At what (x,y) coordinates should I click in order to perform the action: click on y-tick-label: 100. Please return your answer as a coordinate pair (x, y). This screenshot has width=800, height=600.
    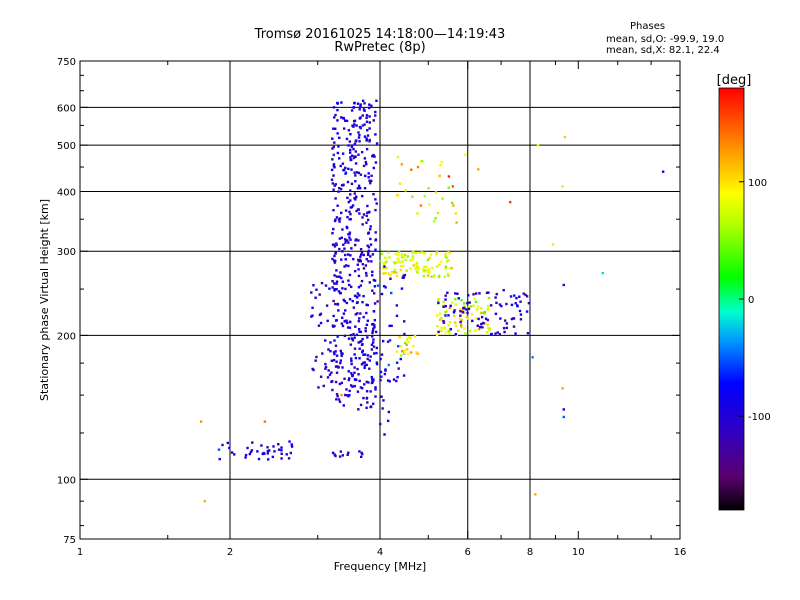
    Looking at the image, I should click on (66, 480).